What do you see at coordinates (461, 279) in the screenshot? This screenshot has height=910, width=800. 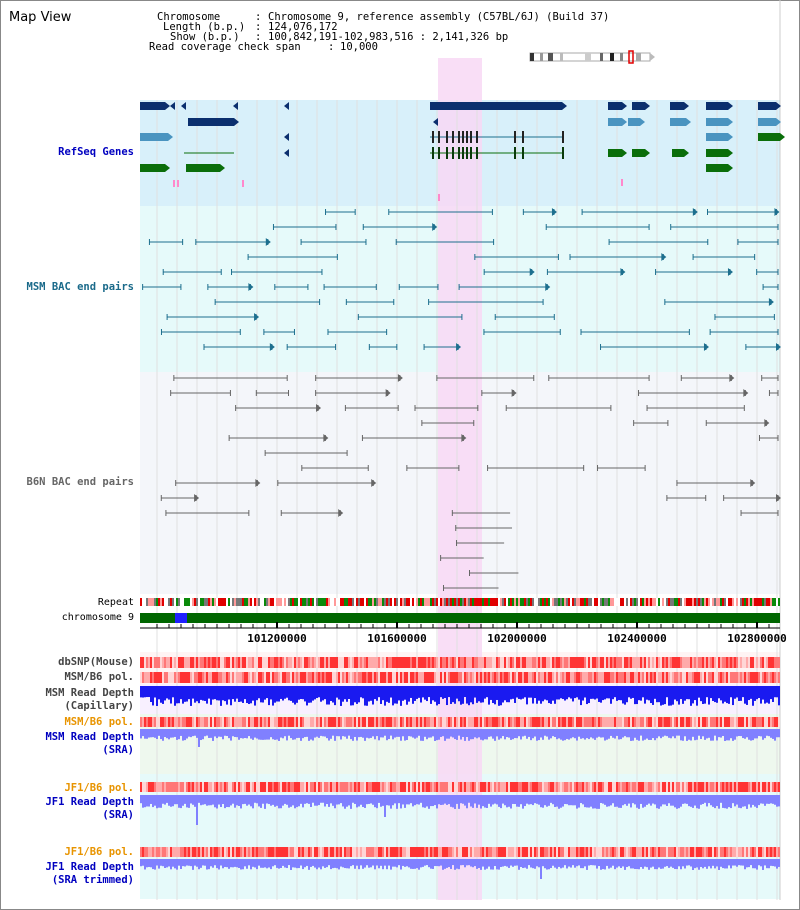 I see `msm-bac-pair-features` at bounding box center [461, 279].